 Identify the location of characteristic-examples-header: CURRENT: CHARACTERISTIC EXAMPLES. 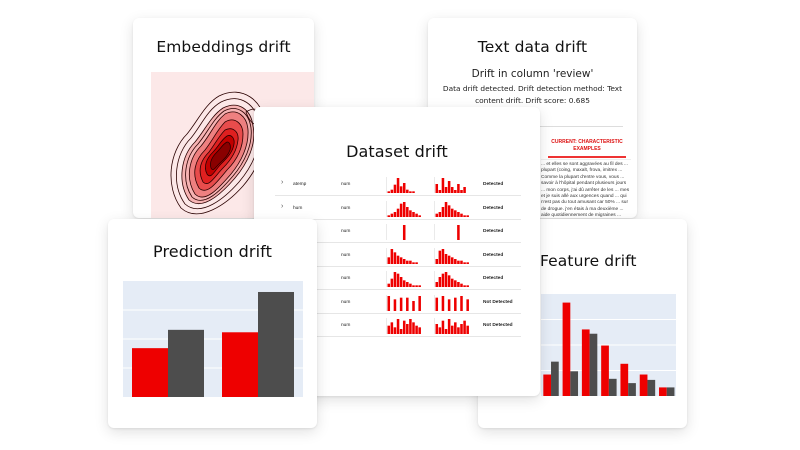
(587, 148).